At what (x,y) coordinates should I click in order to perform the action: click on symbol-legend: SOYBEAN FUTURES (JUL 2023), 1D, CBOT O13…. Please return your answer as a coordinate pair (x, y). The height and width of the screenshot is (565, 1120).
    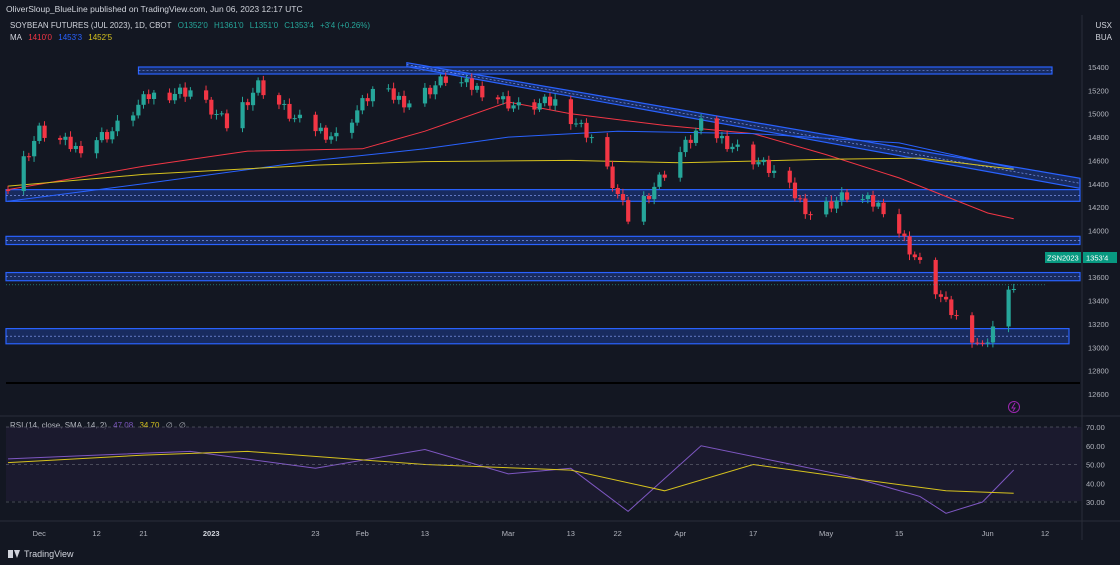
    Looking at the image, I should click on (192, 25).